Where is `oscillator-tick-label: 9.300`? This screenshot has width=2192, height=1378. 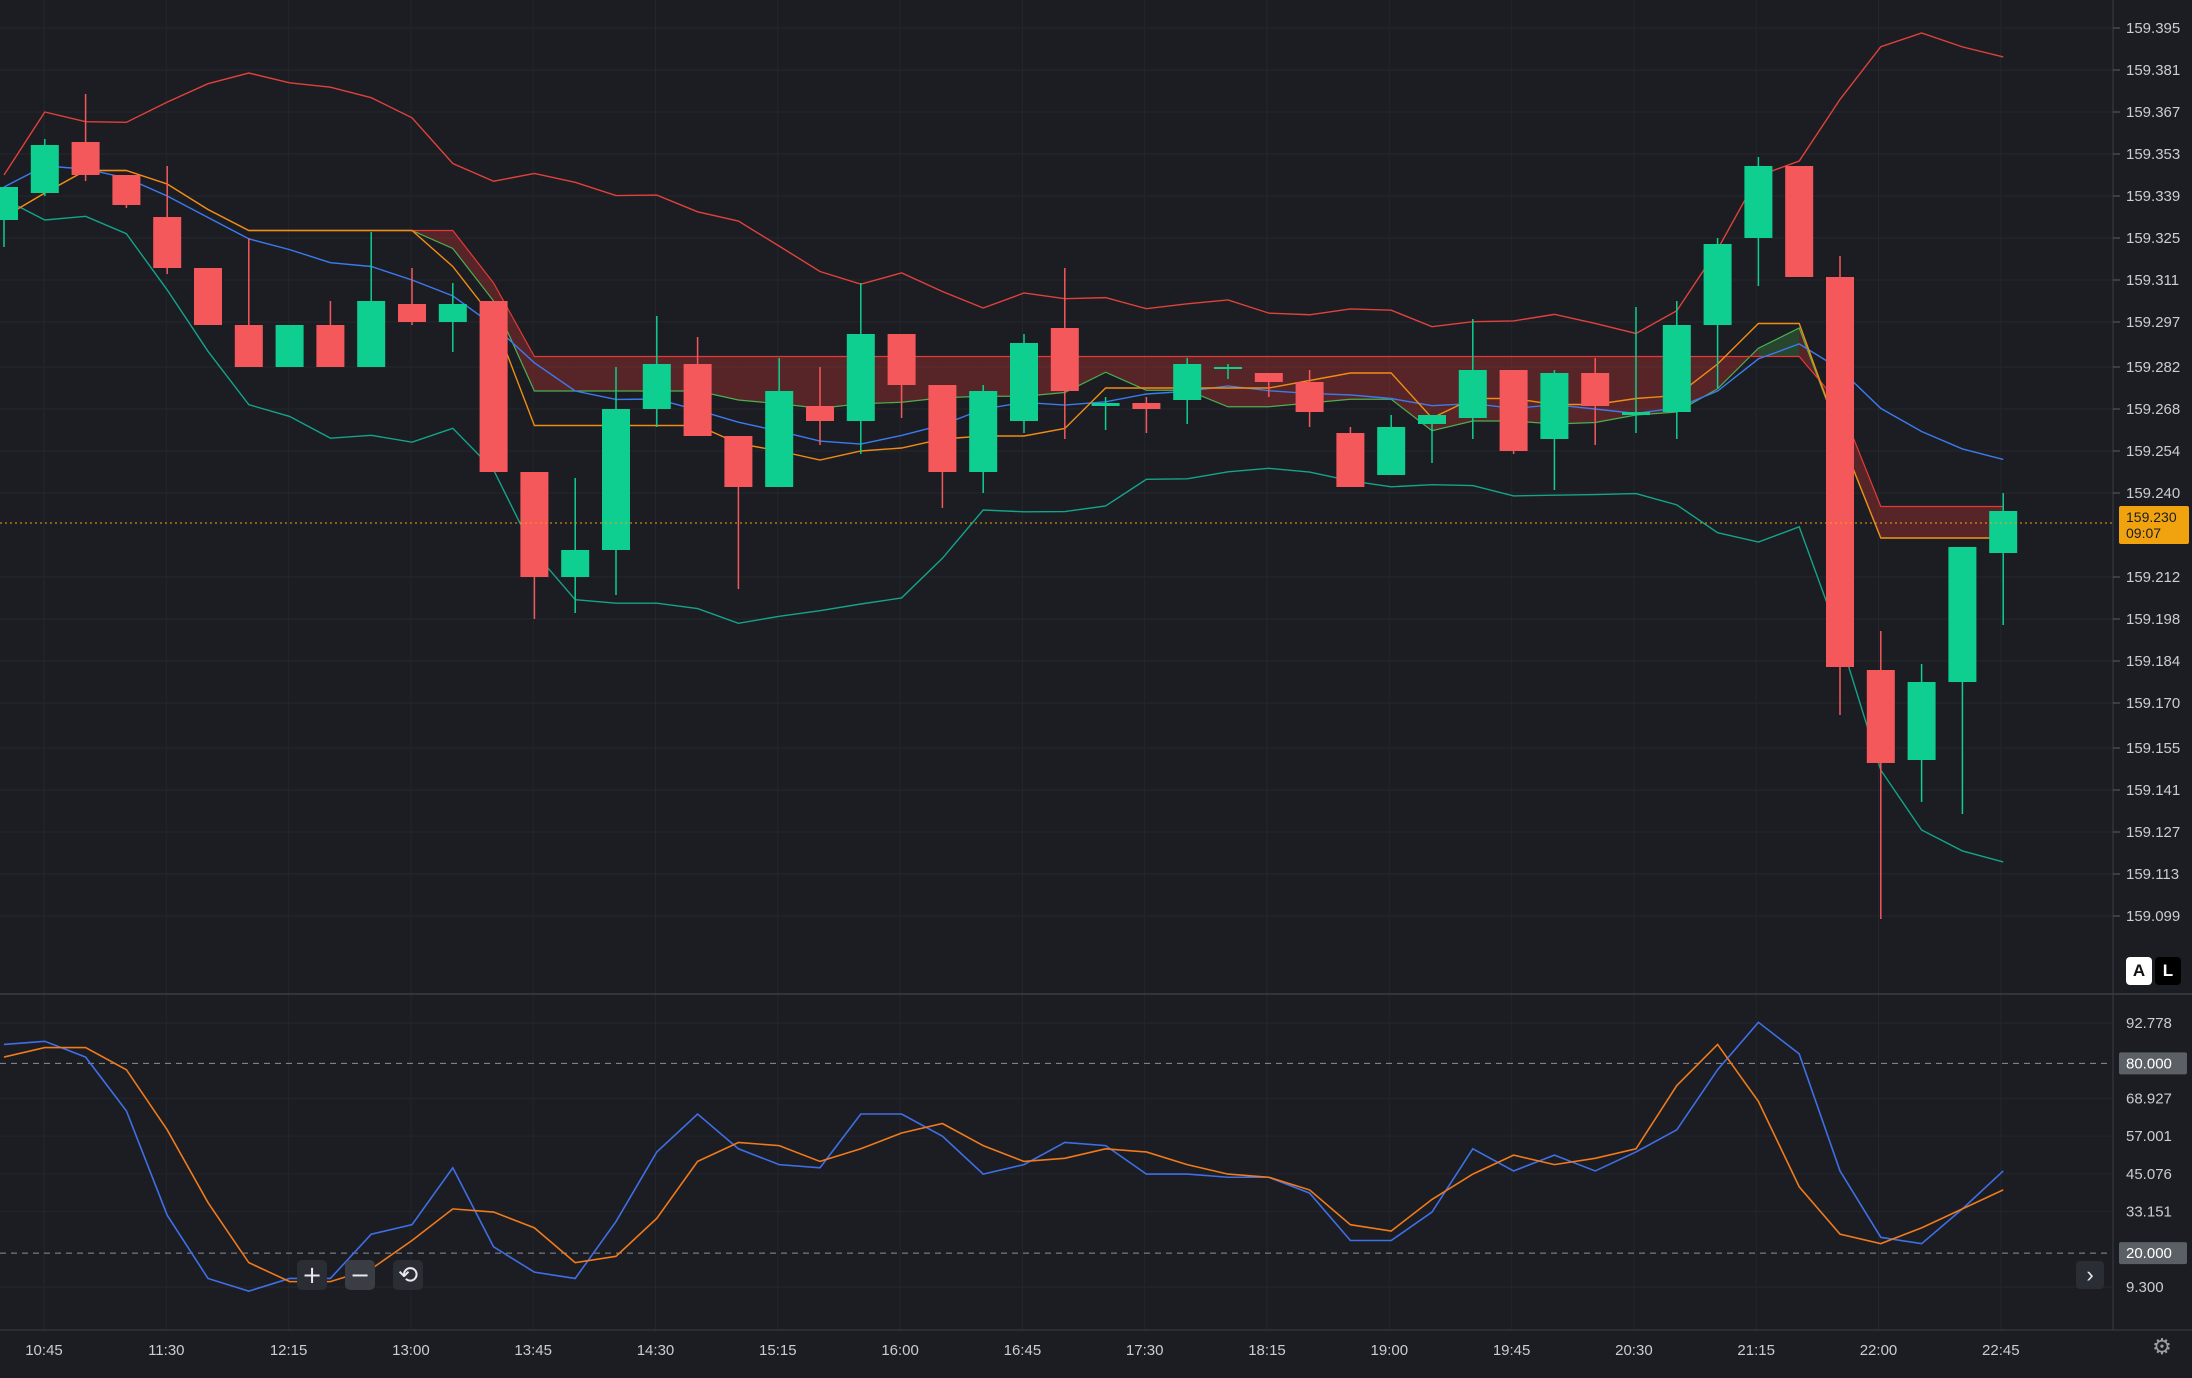 oscillator-tick-label: 9.300 is located at coordinates (2145, 1287).